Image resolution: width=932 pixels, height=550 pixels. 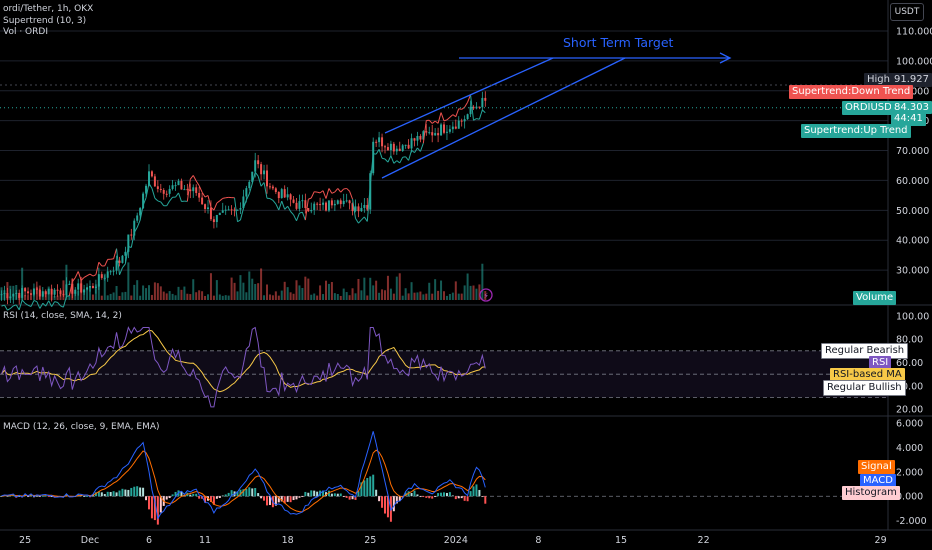 What do you see at coordinates (25, 32) in the screenshot?
I see `volume-legend: Vol · ORDI` at bounding box center [25, 32].